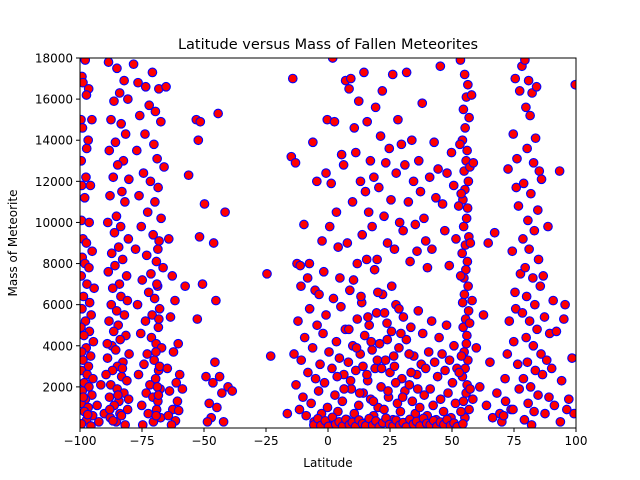 This screenshot has height=480, width=640. Describe the element at coordinates (57, 305) in the screenshot. I see `y-tick-label: 6000` at that location.